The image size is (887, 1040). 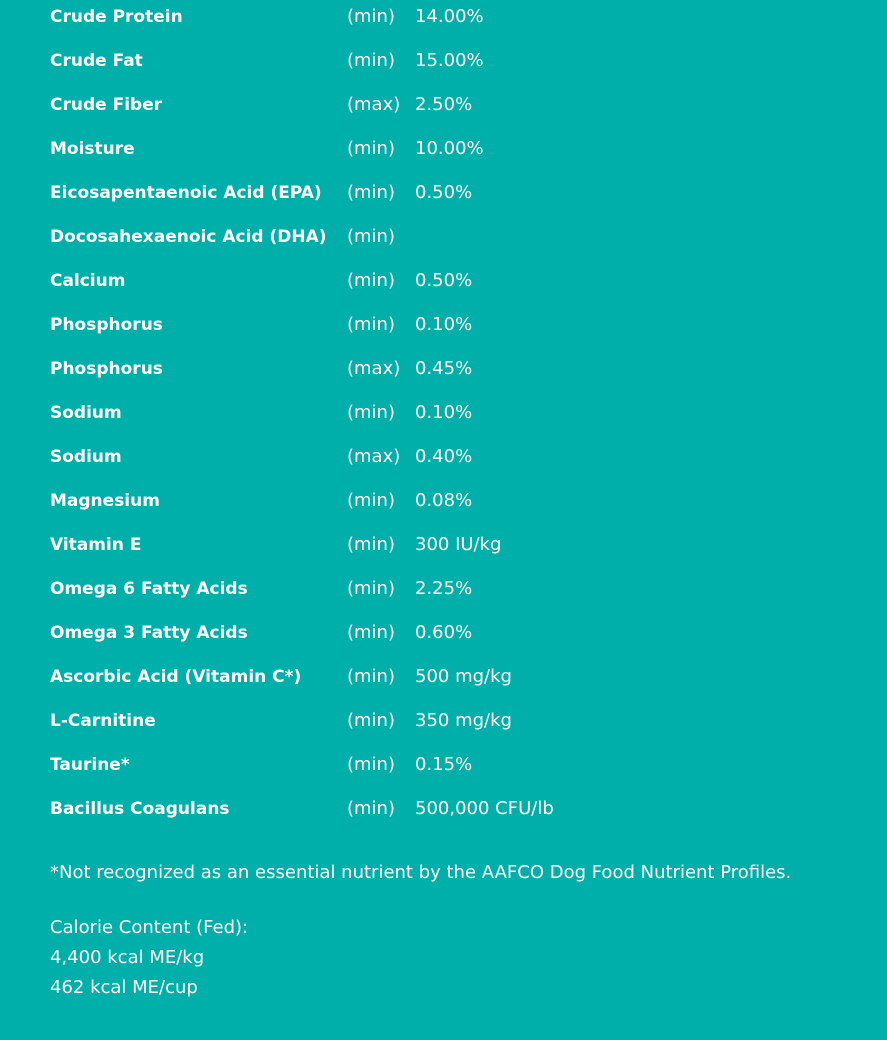 I want to click on nutrient-name: L-Carnitine, so click(x=103, y=721).